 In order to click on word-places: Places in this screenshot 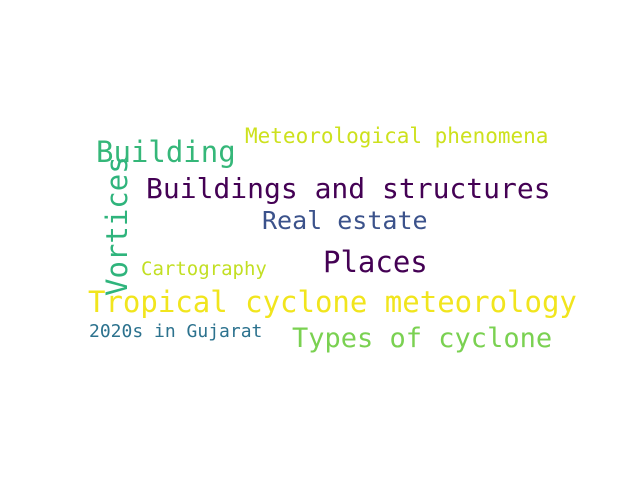, I will do `click(375, 262)`.